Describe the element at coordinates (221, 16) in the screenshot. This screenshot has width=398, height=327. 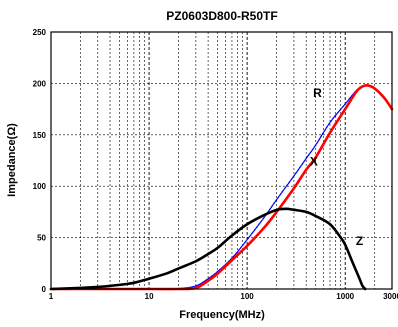
I see `chart-title: PZ0603D800-R50TF` at that location.